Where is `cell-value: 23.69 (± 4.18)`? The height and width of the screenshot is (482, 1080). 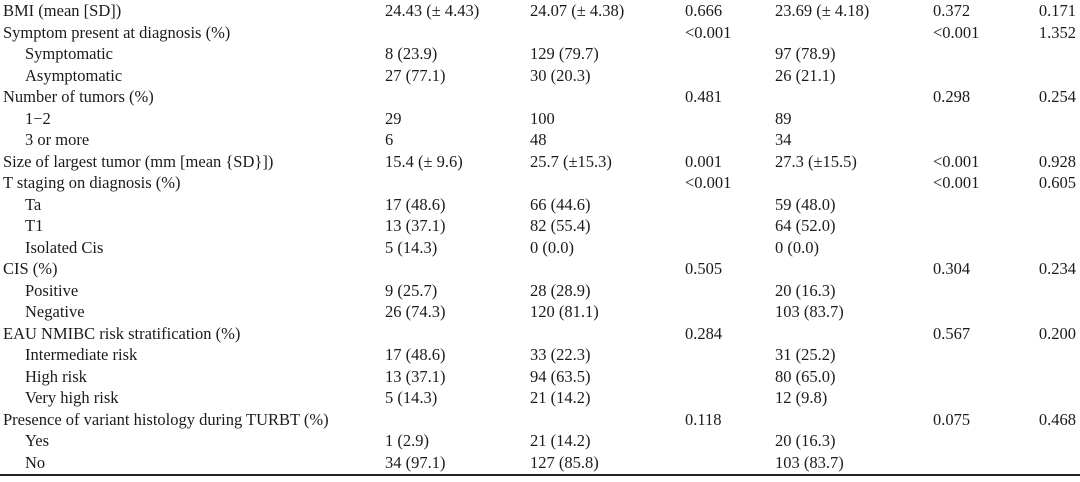
cell-value: 23.69 (± 4.18) is located at coordinates (822, 10).